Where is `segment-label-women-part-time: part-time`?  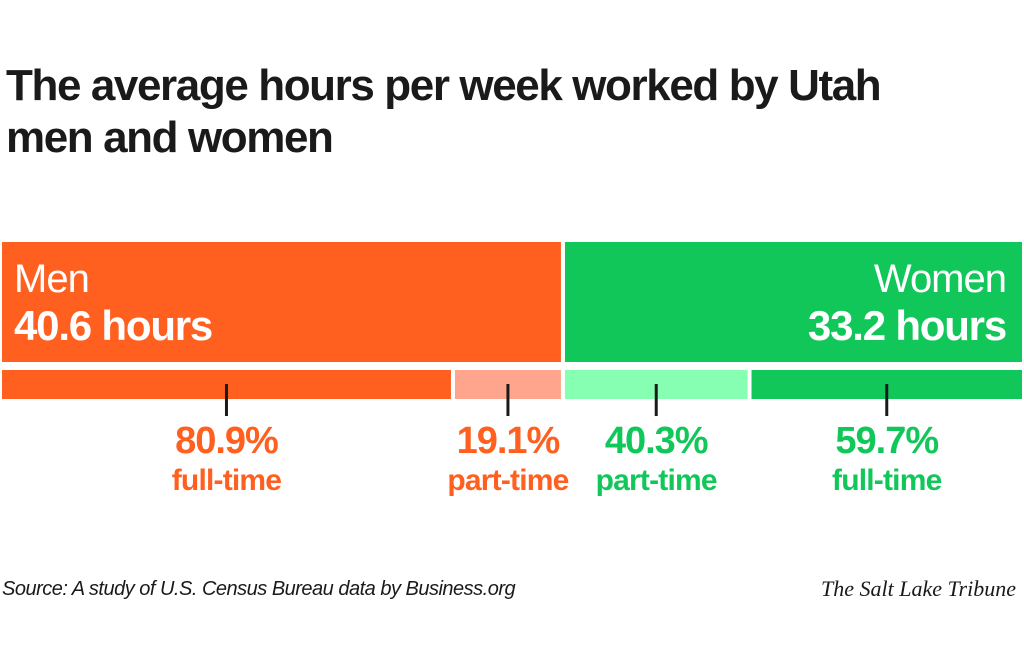
segment-label-women-part-time: part-time is located at coordinates (656, 480).